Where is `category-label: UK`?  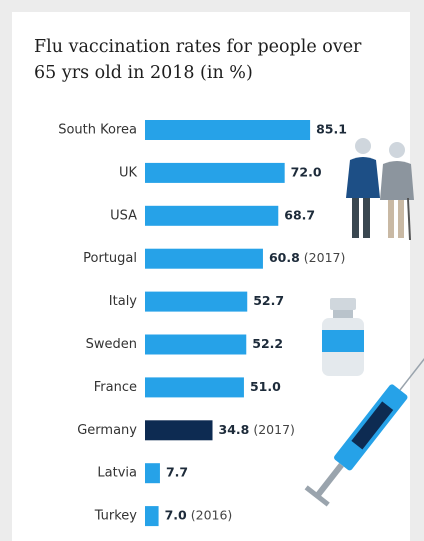
category-label: UK is located at coordinates (128, 172).